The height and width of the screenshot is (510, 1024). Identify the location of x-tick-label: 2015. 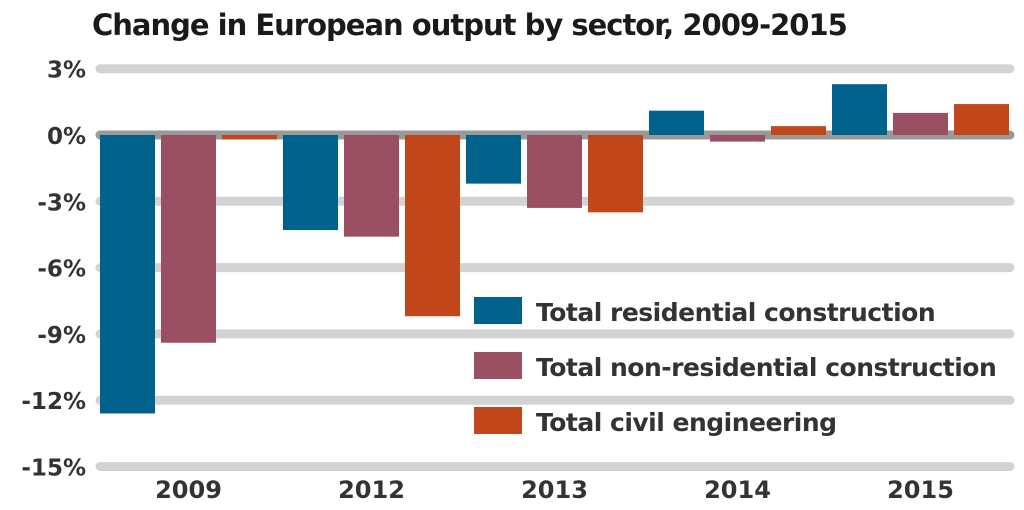
(920, 490).